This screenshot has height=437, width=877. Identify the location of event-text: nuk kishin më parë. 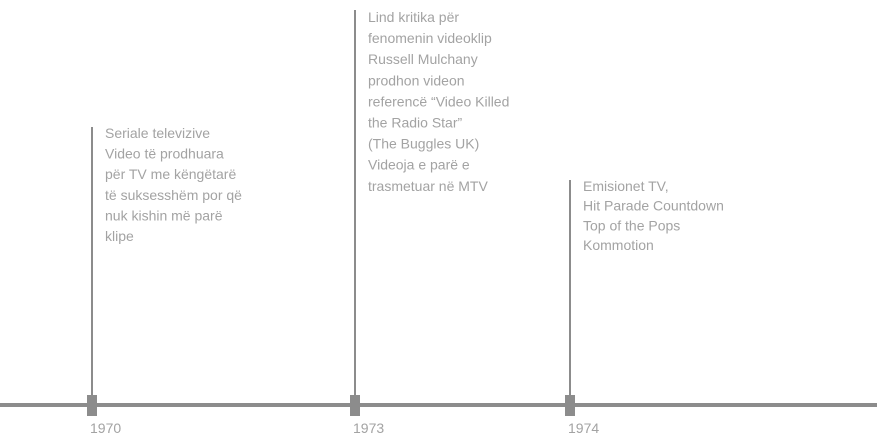
(164, 215).